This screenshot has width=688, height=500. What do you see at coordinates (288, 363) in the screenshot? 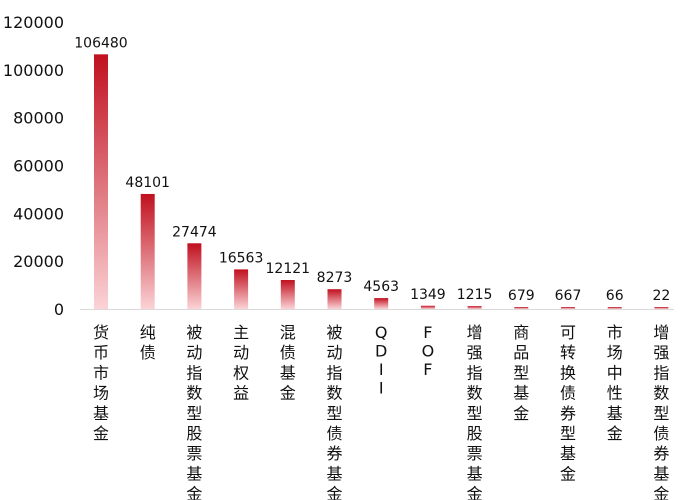
I see `category-label: 混债基金` at bounding box center [288, 363].